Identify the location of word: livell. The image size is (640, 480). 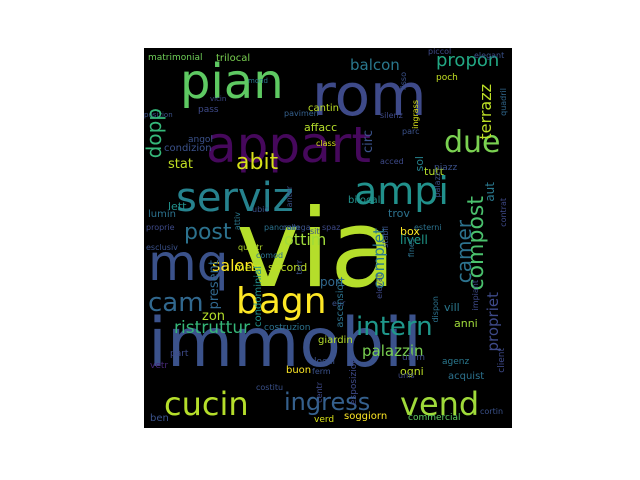
(414, 240).